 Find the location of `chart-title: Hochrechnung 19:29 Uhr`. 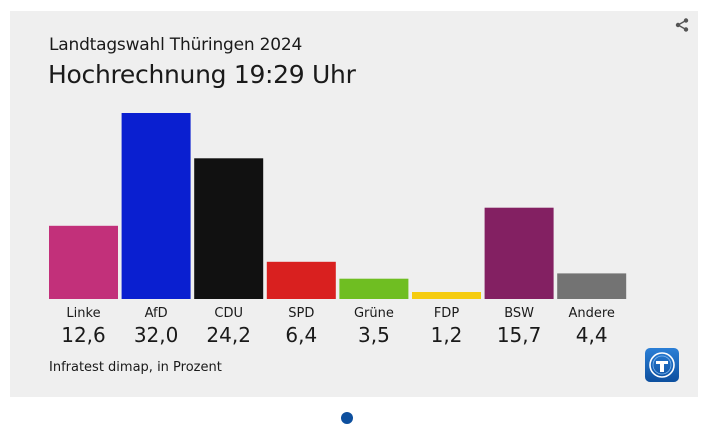

chart-title: Hochrechnung 19:29 Uhr is located at coordinates (202, 74).